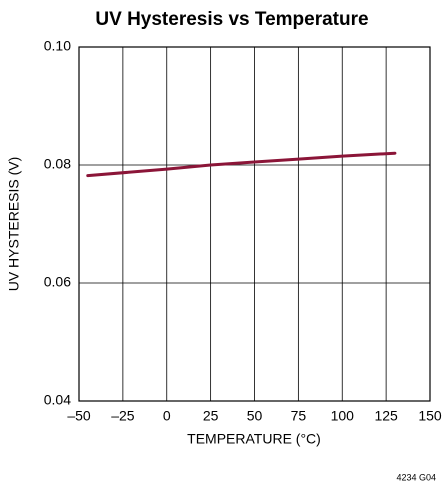 The width and height of the screenshot is (444, 484). What do you see at coordinates (241, 164) in the screenshot?
I see `data-line` at bounding box center [241, 164].